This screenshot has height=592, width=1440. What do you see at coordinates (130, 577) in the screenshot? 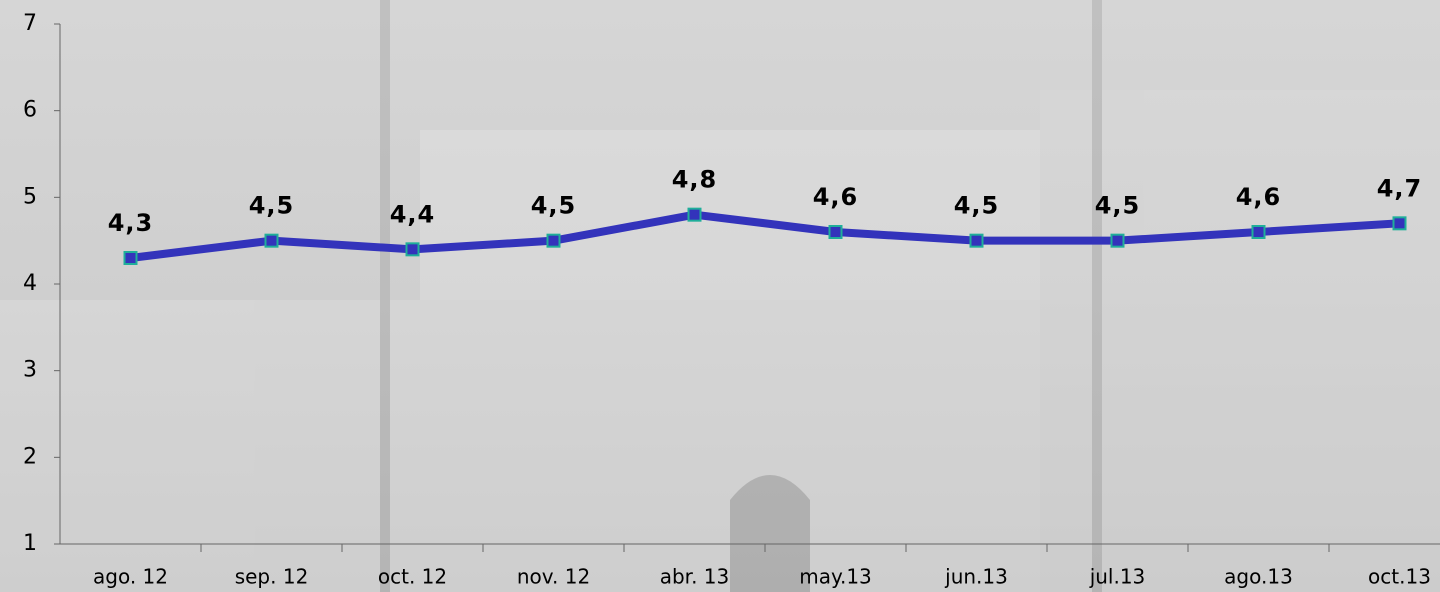
I see `x-tick-label: ago. 12` at bounding box center [130, 577].